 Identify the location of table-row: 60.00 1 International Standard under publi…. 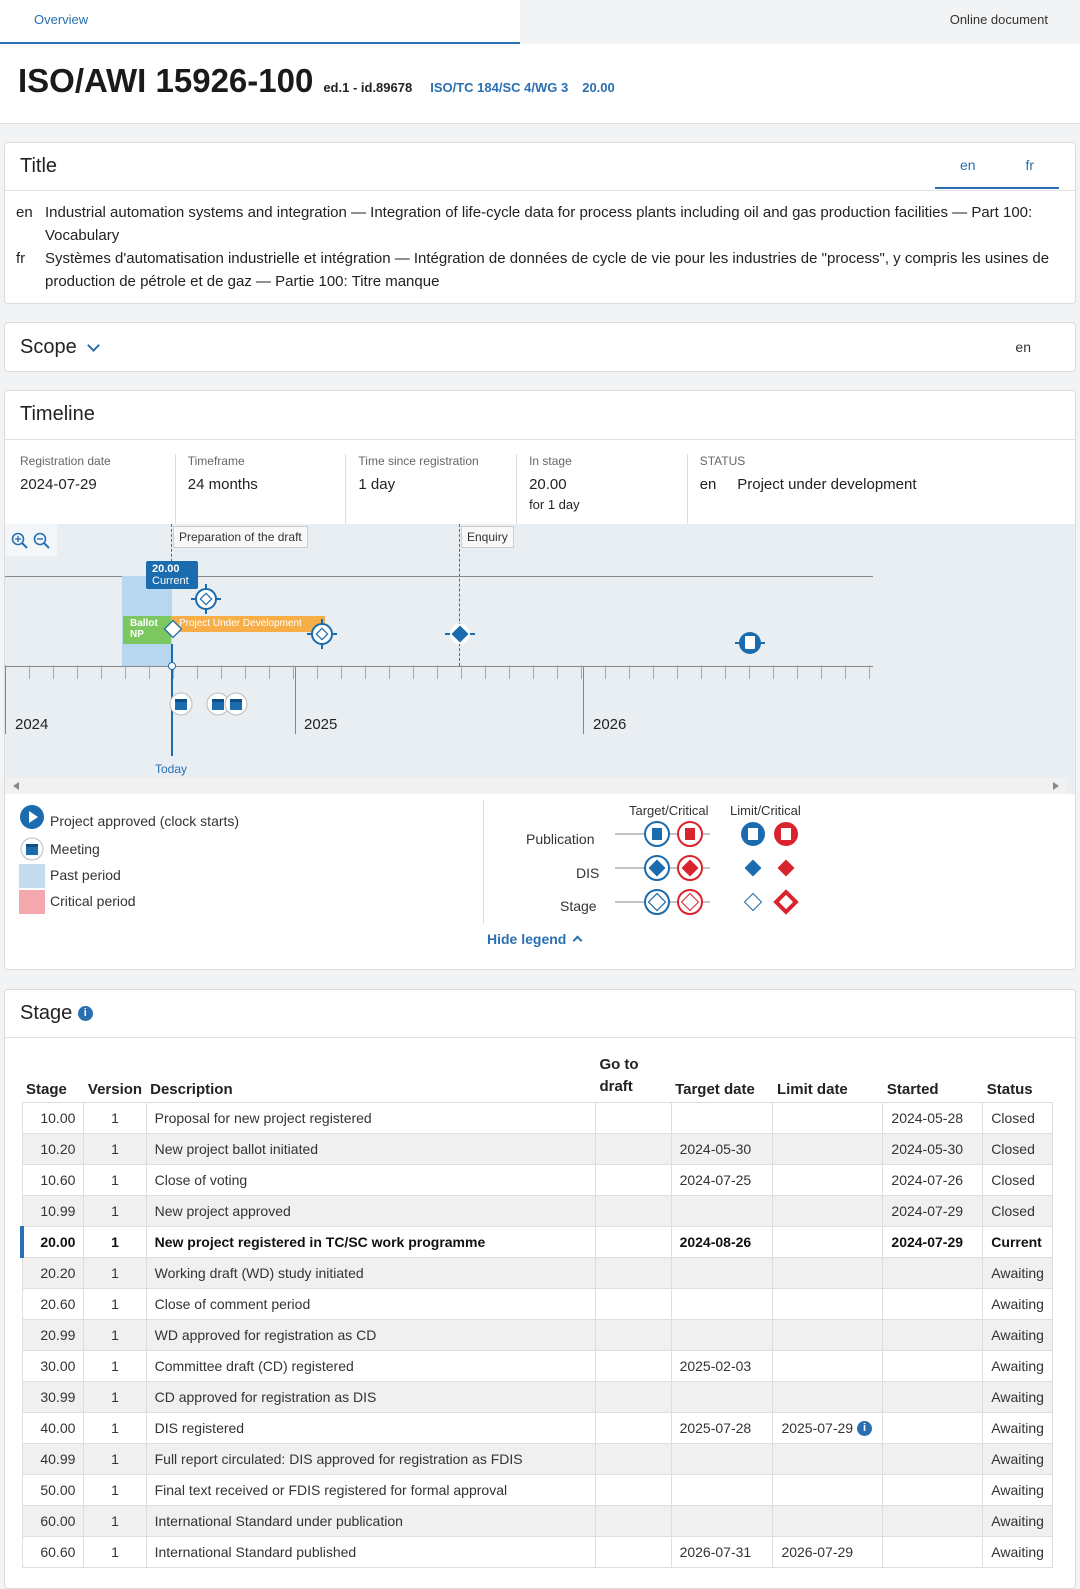
(537, 1521).